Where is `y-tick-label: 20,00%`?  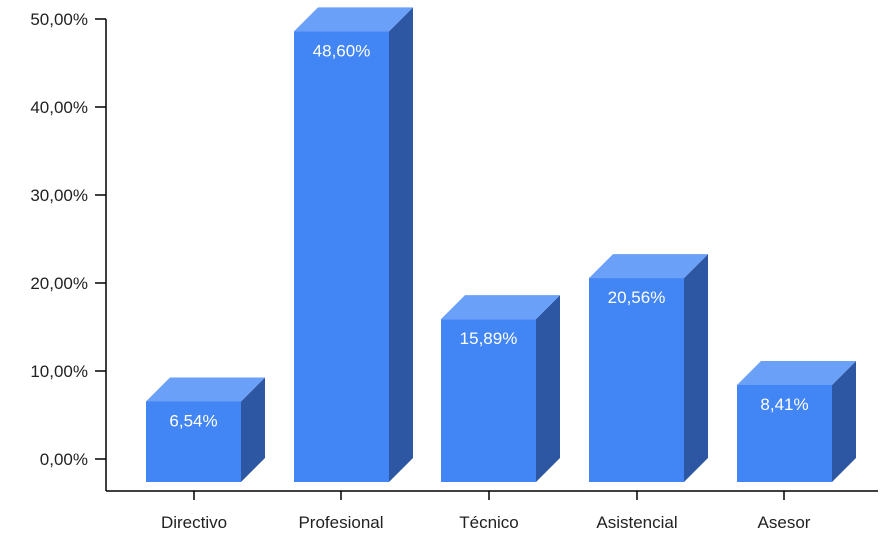 y-tick-label: 20,00% is located at coordinates (59, 283).